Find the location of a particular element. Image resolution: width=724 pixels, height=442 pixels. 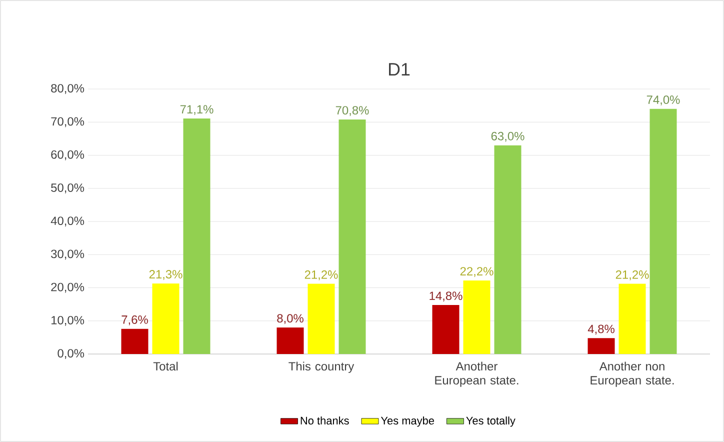

y-tick-label: 30,0% is located at coordinates (67, 255).